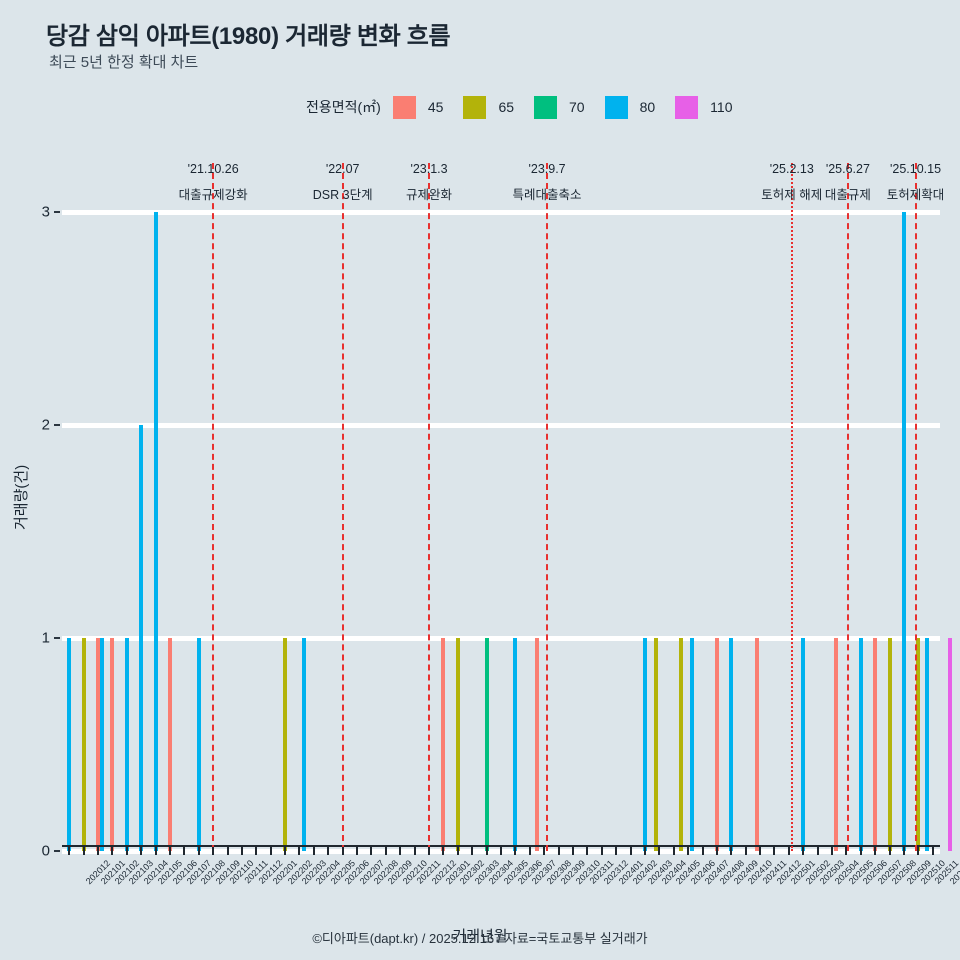  I want to click on legend-item-70: 70, so click(566, 107).